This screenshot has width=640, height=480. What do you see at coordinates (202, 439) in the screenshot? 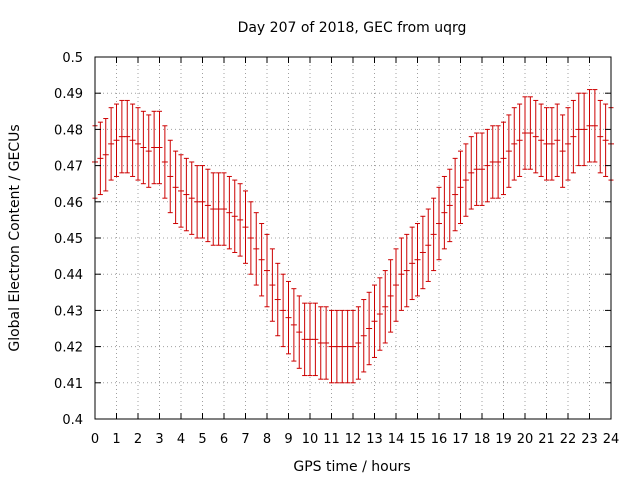
I see `x-tick-label: 5` at bounding box center [202, 439].